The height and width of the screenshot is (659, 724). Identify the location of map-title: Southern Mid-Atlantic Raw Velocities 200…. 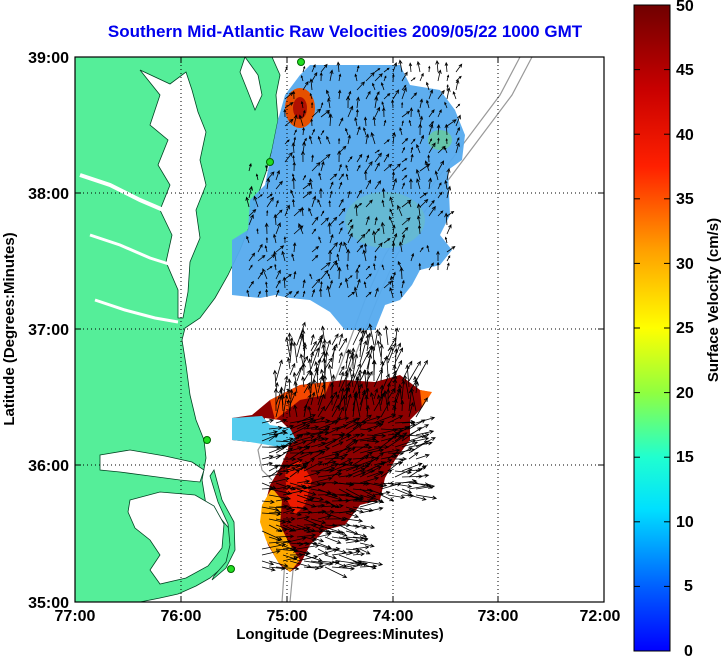
(345, 31).